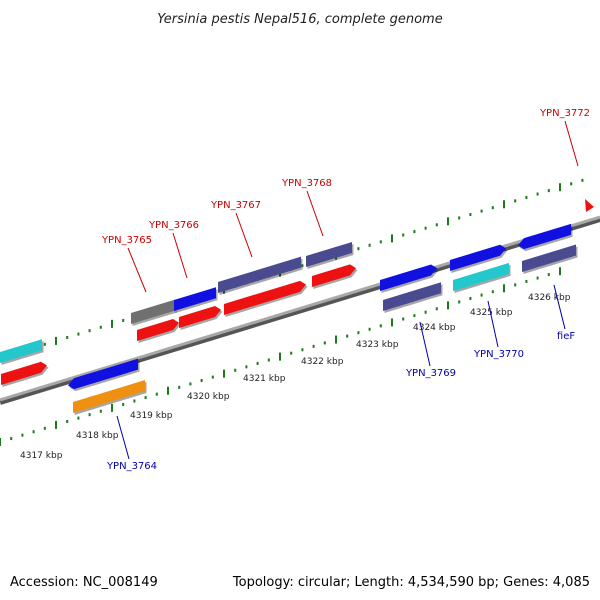  I want to click on kbp-label: 4322 kbp, so click(322, 362).